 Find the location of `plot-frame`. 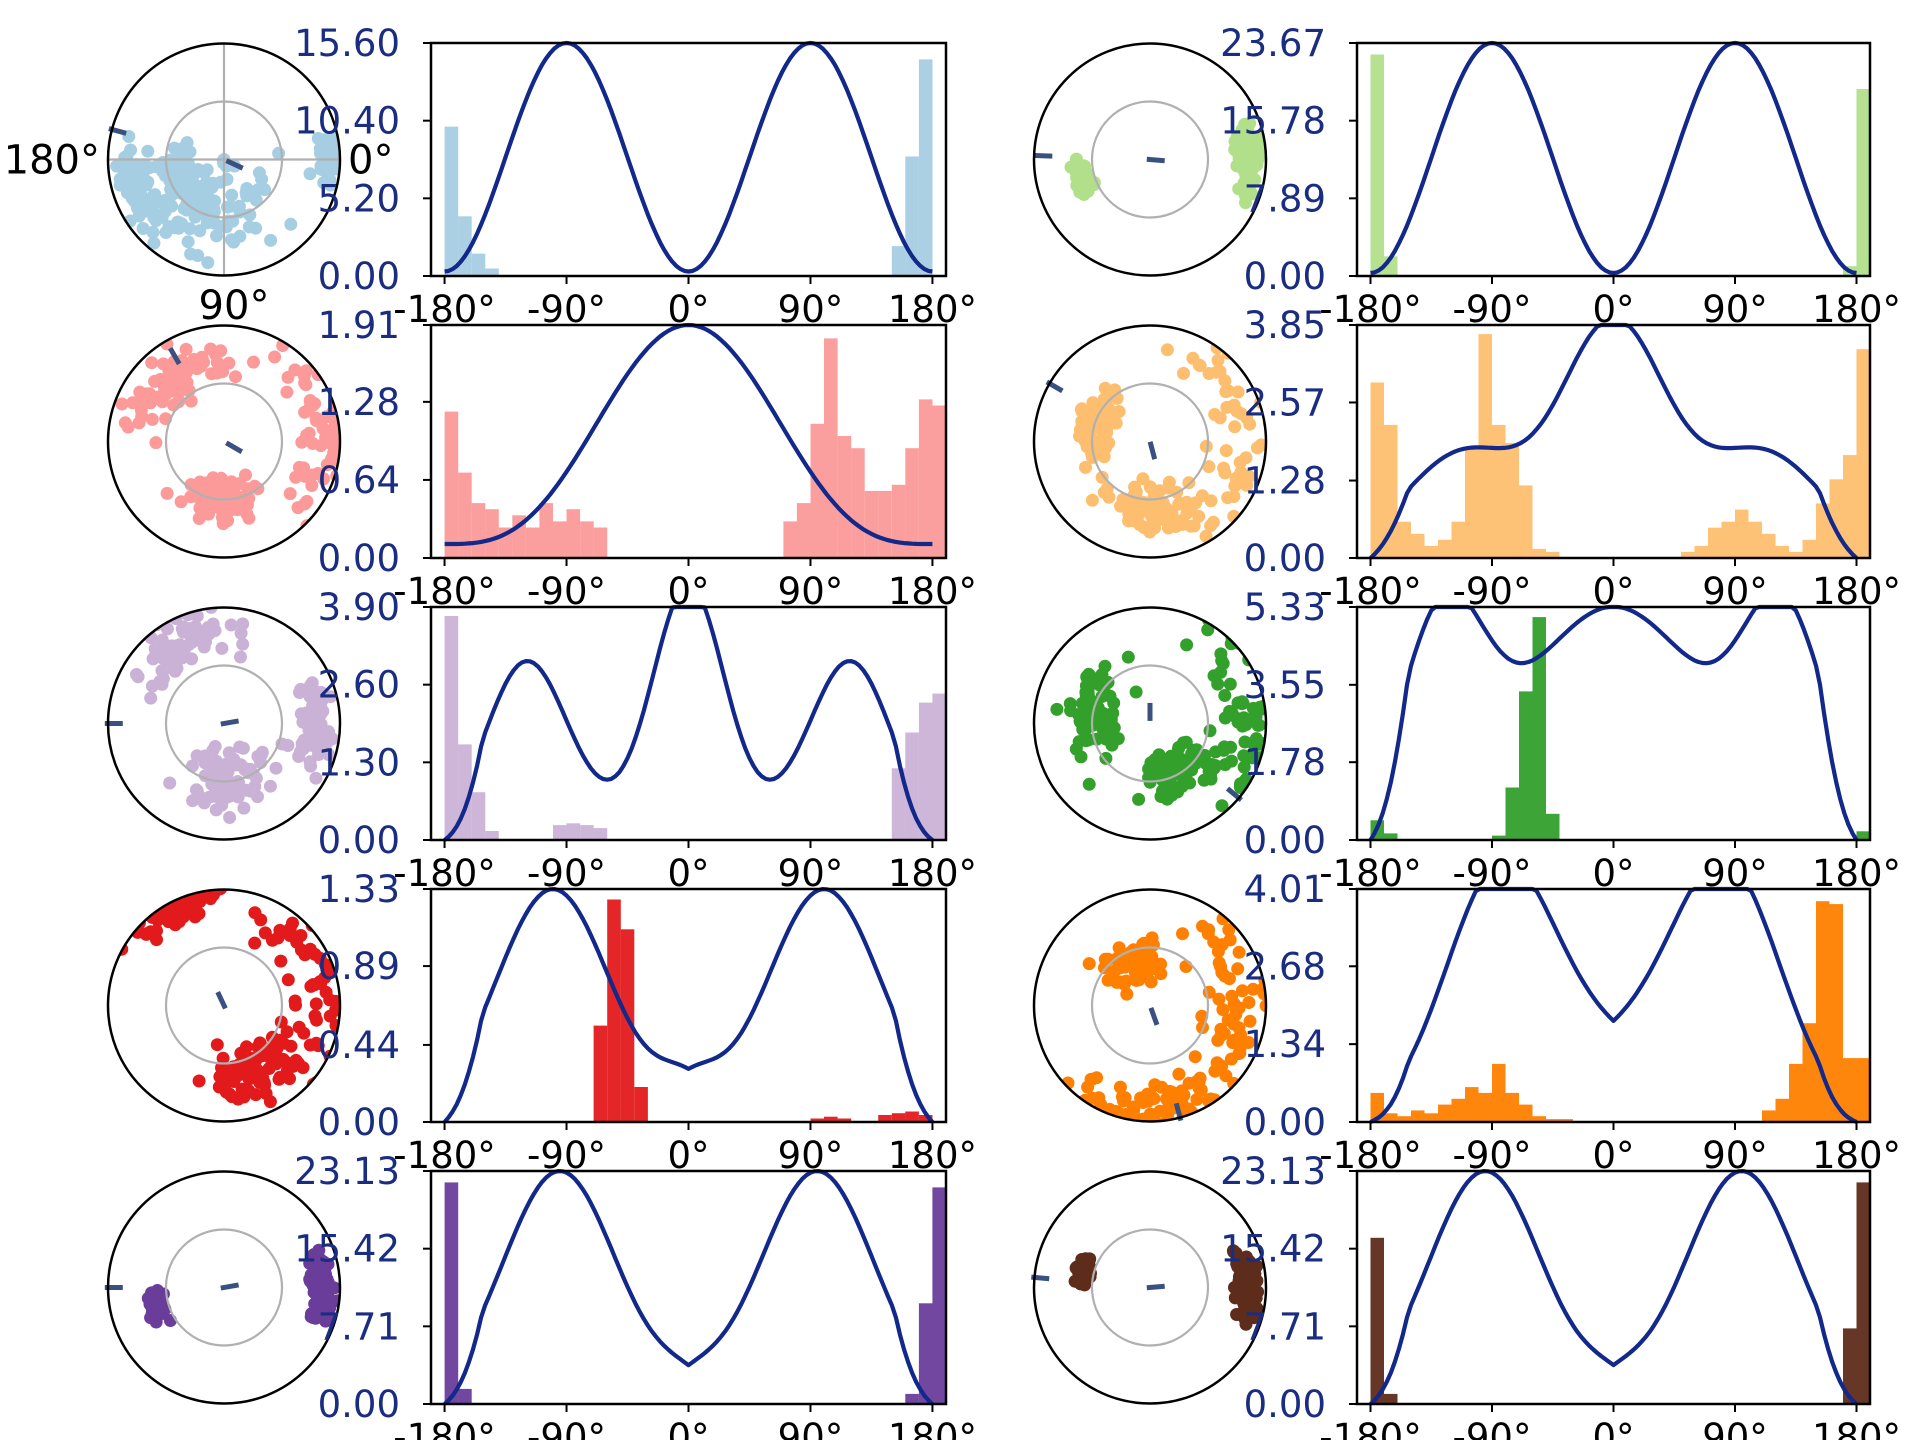

plot-frame is located at coordinates (688, 159).